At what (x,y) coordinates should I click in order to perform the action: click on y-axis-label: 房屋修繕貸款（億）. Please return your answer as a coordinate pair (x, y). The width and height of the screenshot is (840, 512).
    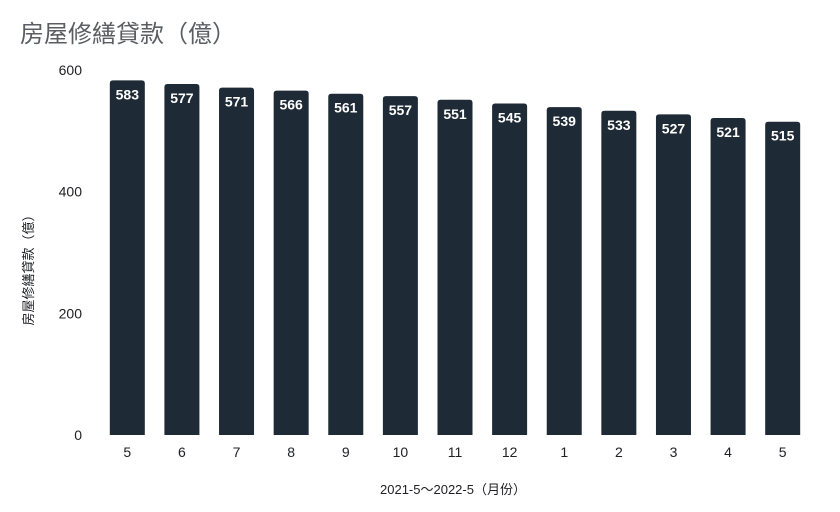
    Looking at the image, I should click on (28, 266).